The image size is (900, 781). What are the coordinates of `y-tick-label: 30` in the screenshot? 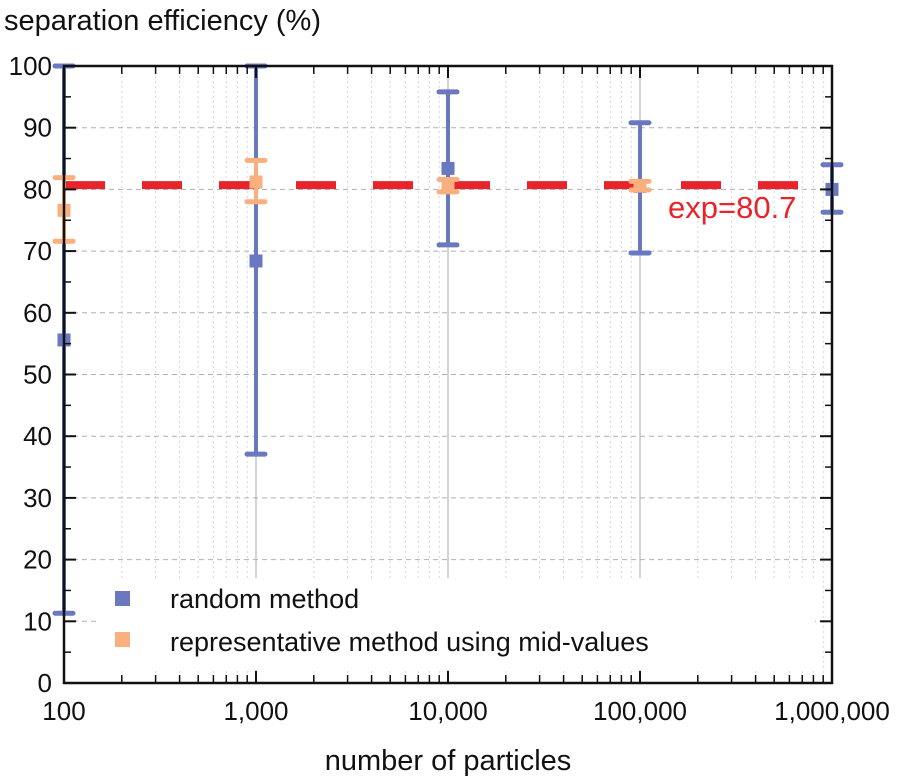 It's located at (37, 498).